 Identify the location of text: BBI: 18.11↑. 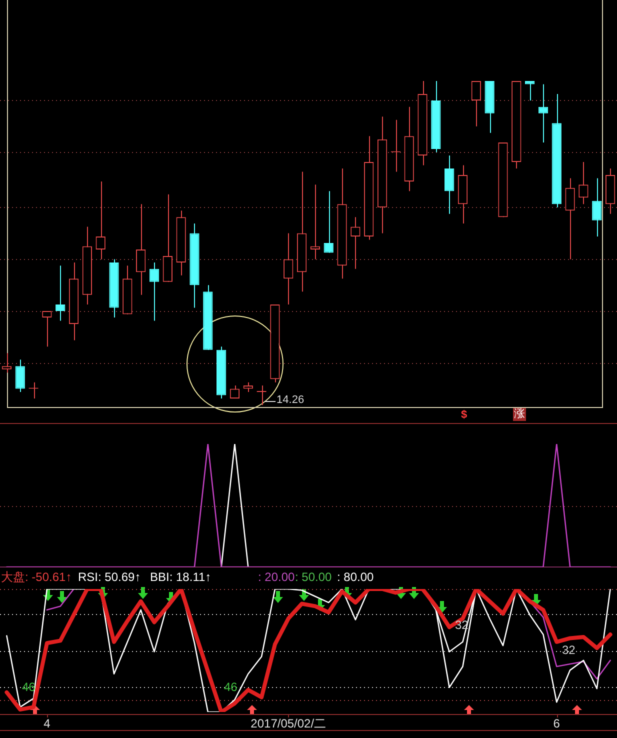
(181, 577).